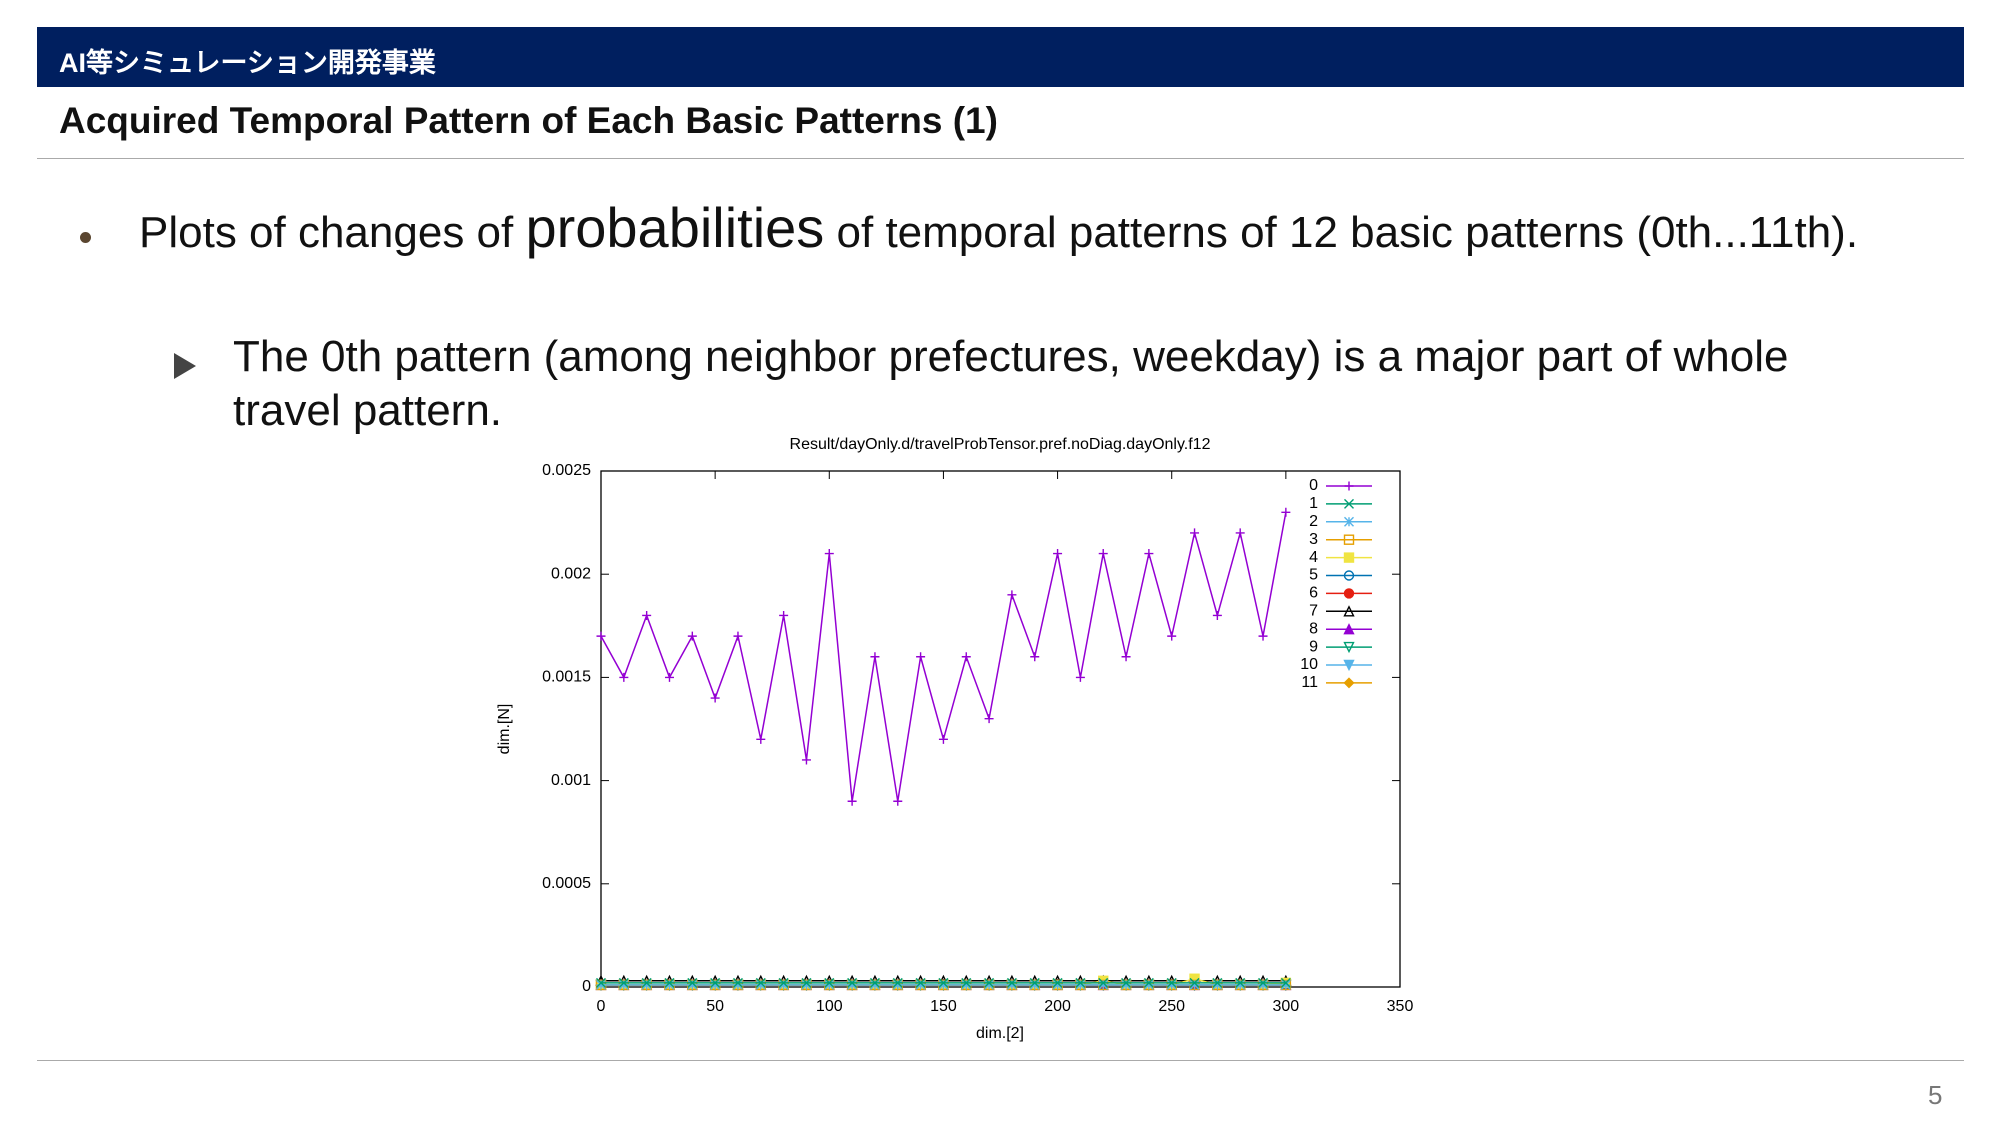 The width and height of the screenshot is (2000, 1125). What do you see at coordinates (601, 1006) in the screenshot?
I see `x-tick-label: 0` at bounding box center [601, 1006].